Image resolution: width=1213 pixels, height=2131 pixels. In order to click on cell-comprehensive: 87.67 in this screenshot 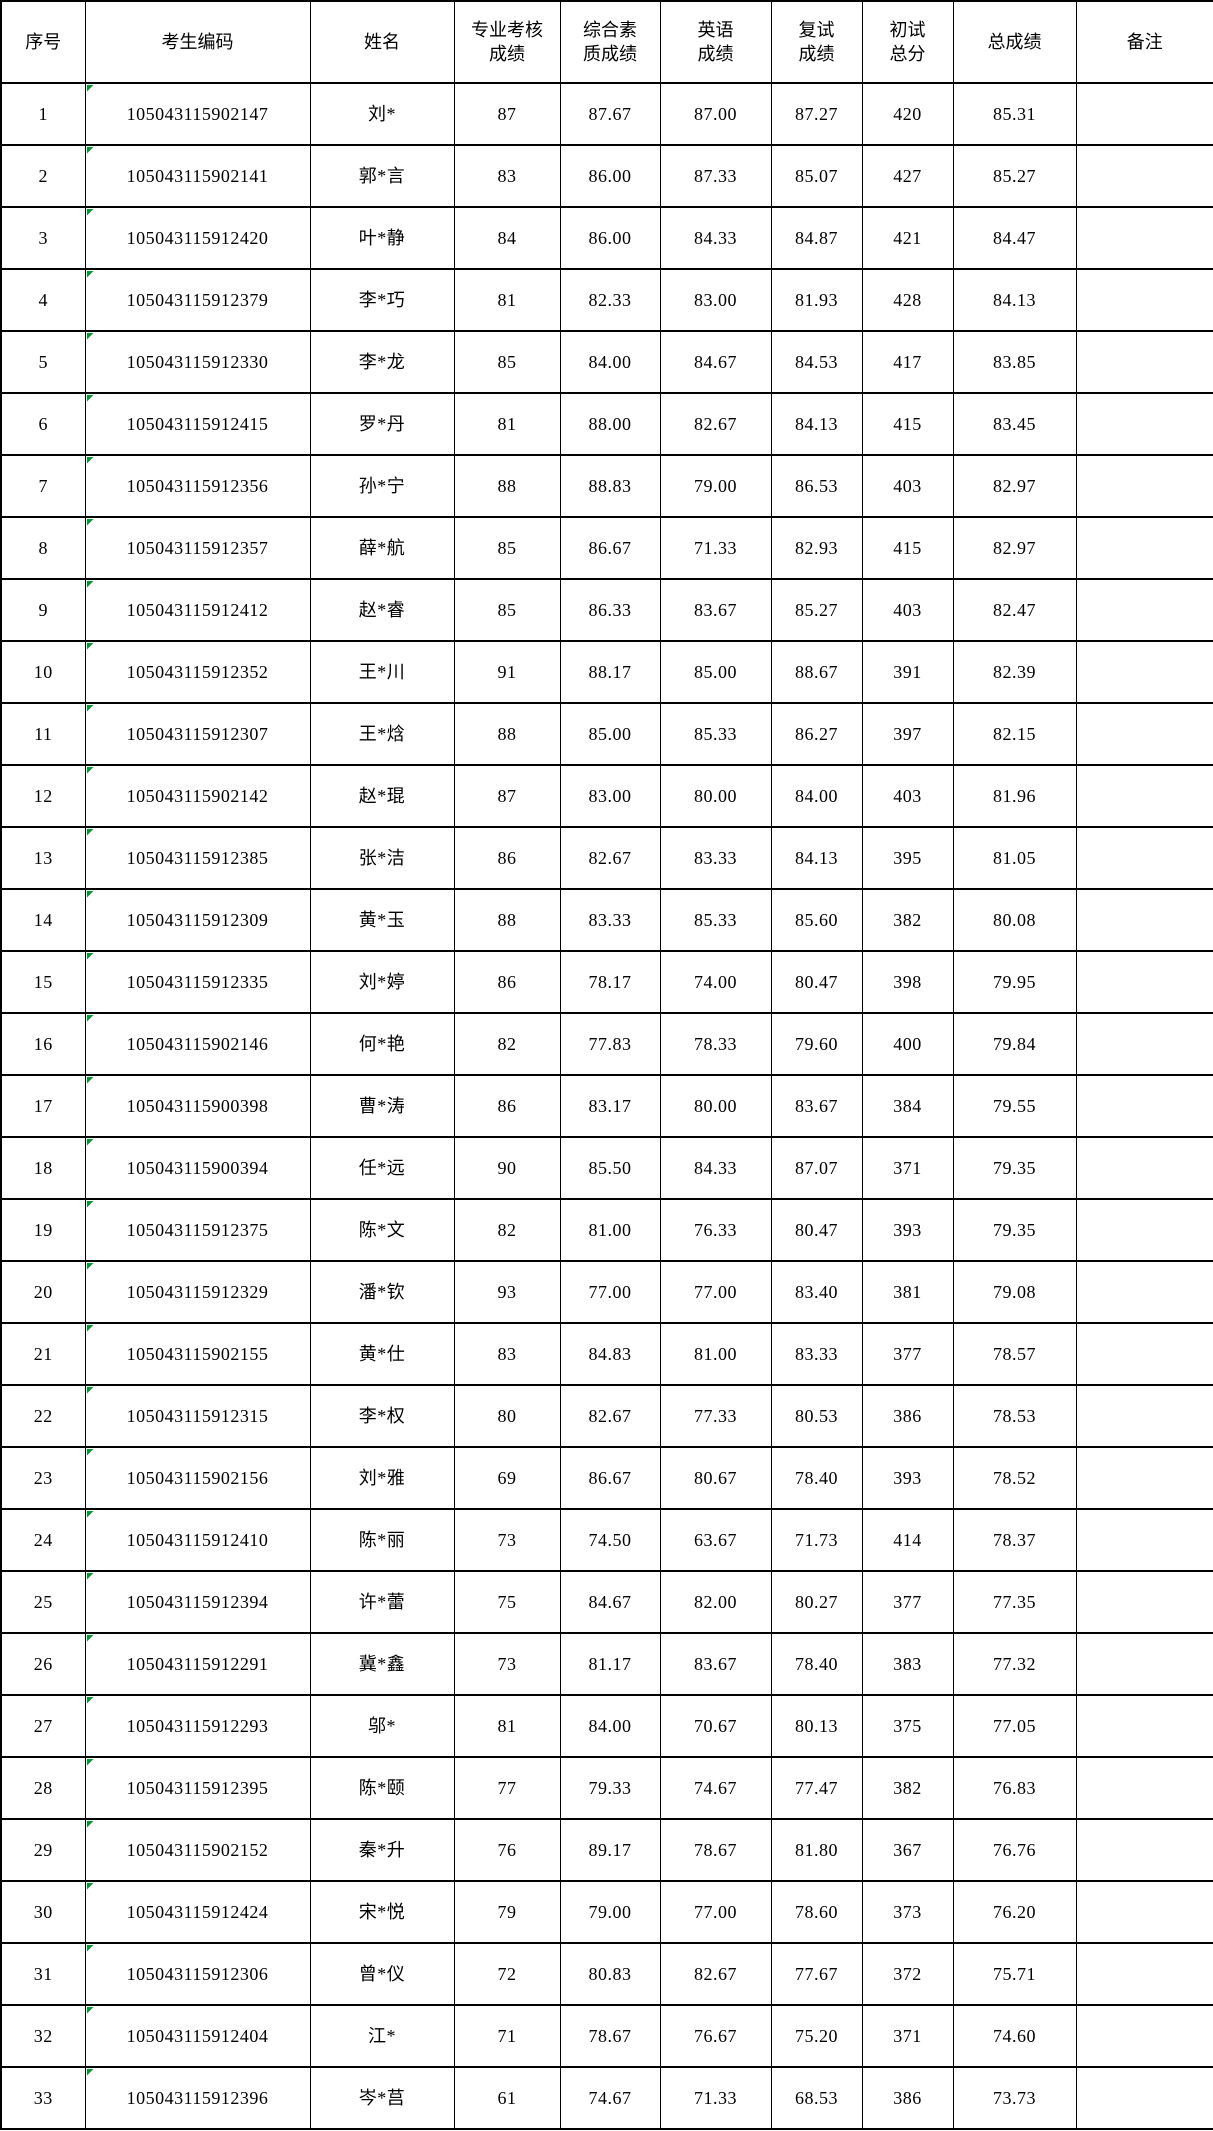, I will do `click(610, 114)`.